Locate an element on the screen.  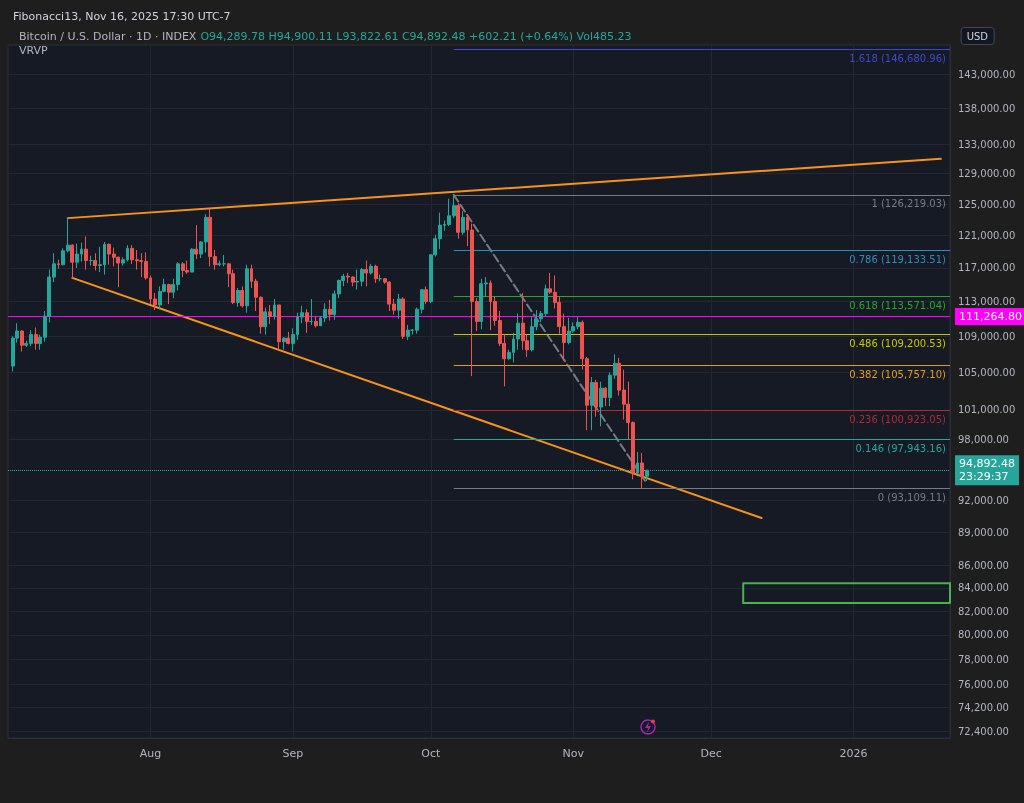
y-tick-label: 133,000.00 is located at coordinates (987, 144).